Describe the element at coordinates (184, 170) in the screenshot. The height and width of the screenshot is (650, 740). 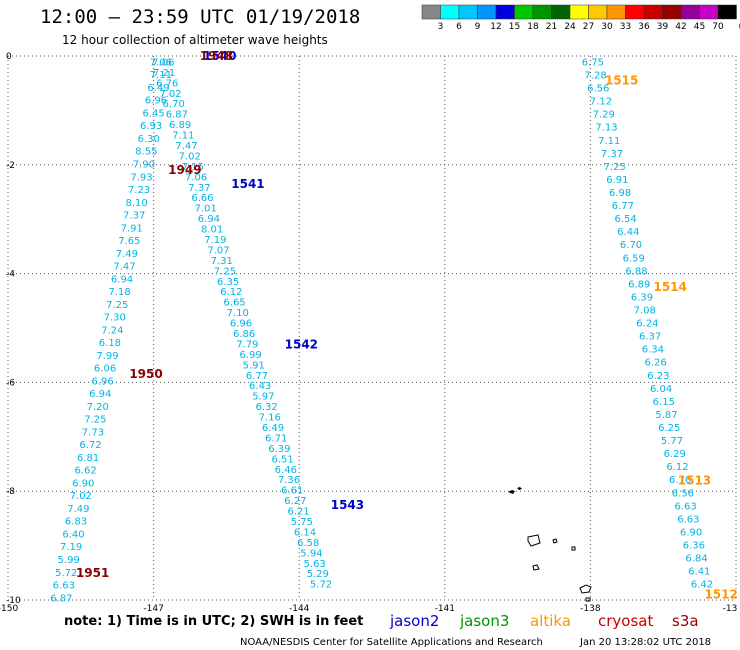
I see `pass-number-label: 1949` at that location.